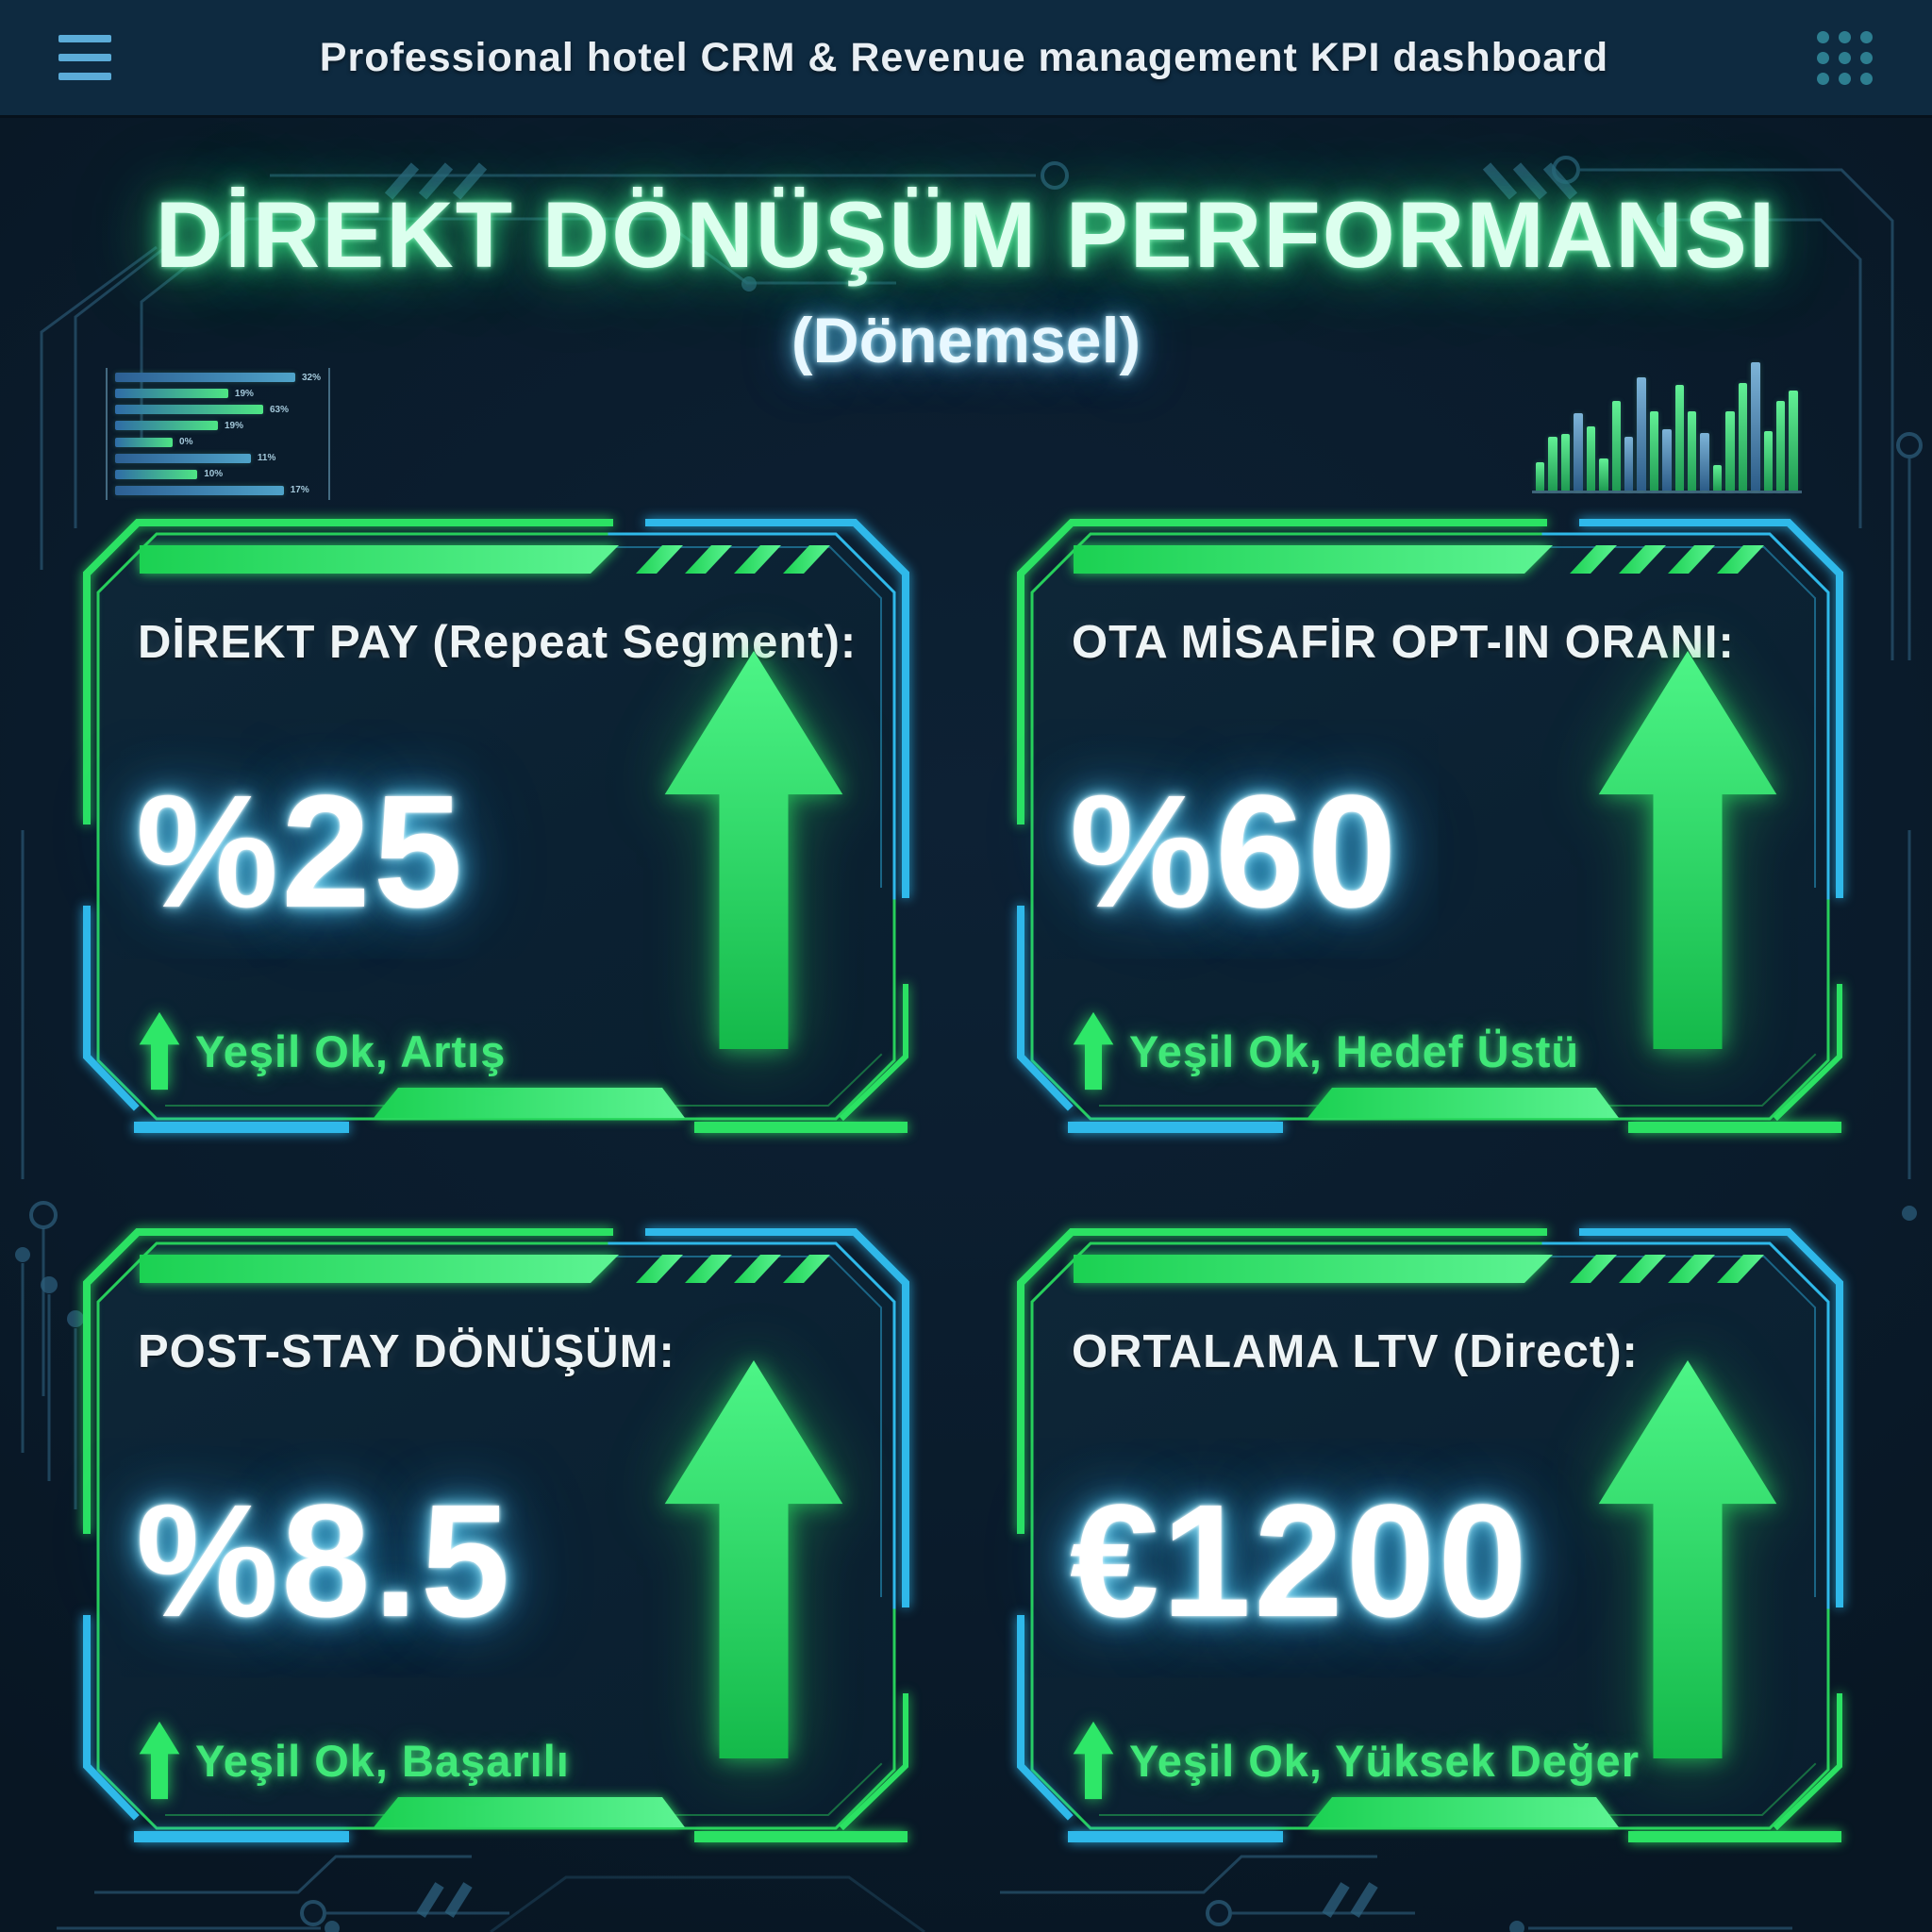 Image resolution: width=1932 pixels, height=1932 pixels. What do you see at coordinates (966, 340) in the screenshot?
I see `page-subtitle: (Dönemsel)` at bounding box center [966, 340].